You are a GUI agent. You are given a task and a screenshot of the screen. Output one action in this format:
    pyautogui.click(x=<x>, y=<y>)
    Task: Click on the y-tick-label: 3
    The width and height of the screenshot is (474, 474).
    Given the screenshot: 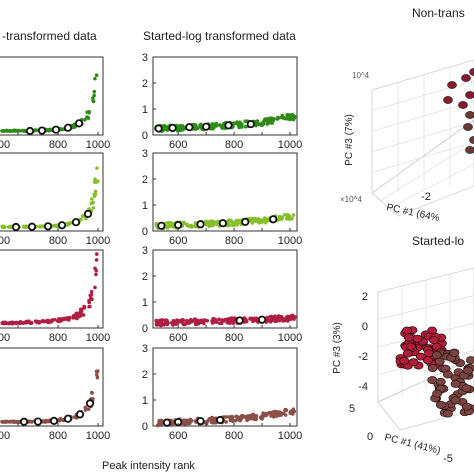 What is the action you would take?
    pyautogui.click(x=145, y=58)
    